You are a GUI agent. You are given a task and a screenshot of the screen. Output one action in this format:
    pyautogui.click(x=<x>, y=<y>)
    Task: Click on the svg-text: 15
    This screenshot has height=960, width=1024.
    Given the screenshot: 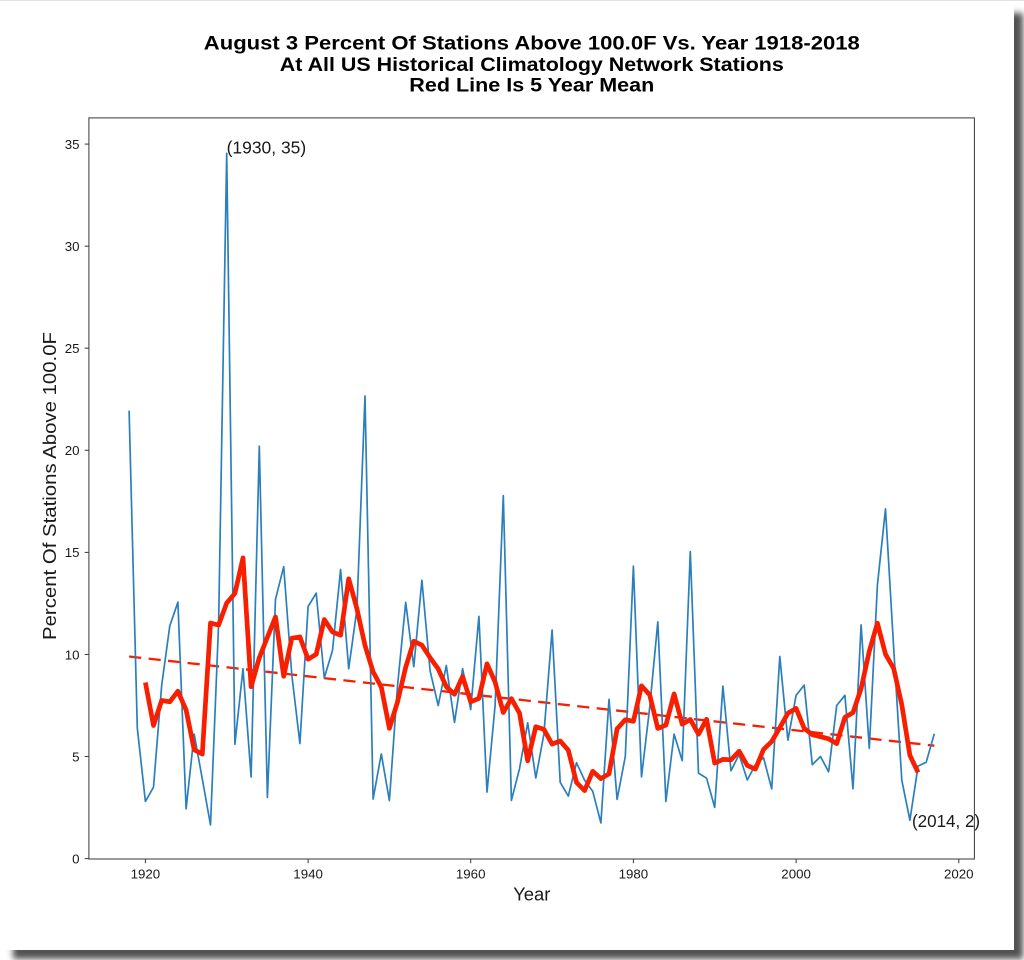 What is the action you would take?
    pyautogui.click(x=72, y=552)
    